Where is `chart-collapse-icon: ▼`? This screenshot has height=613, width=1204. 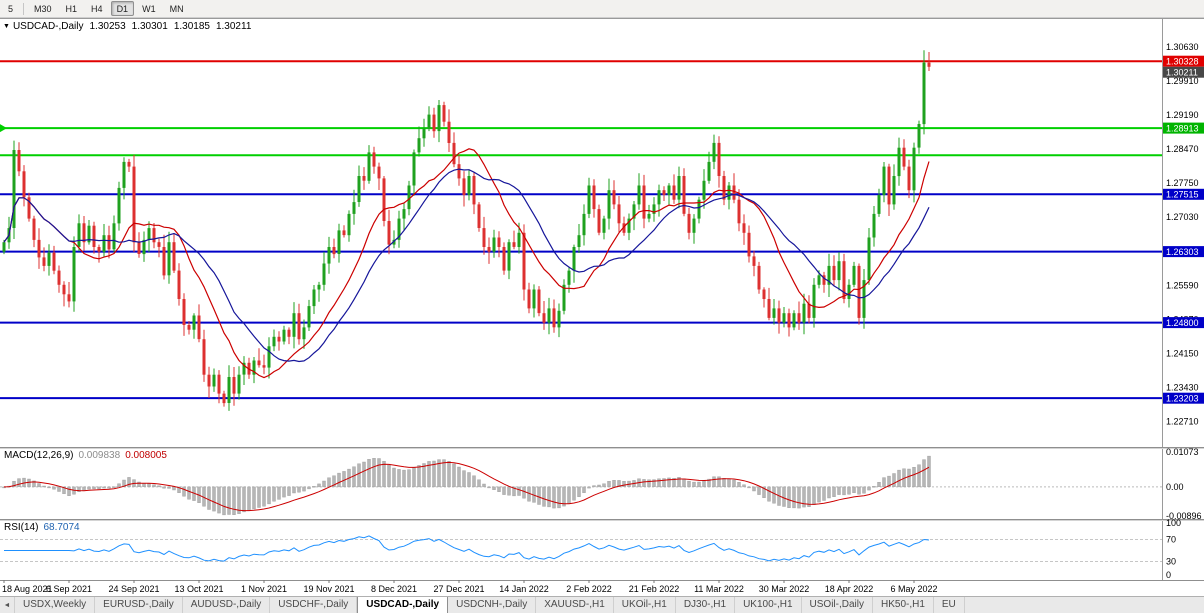 chart-collapse-icon: ▼ is located at coordinates (6, 26).